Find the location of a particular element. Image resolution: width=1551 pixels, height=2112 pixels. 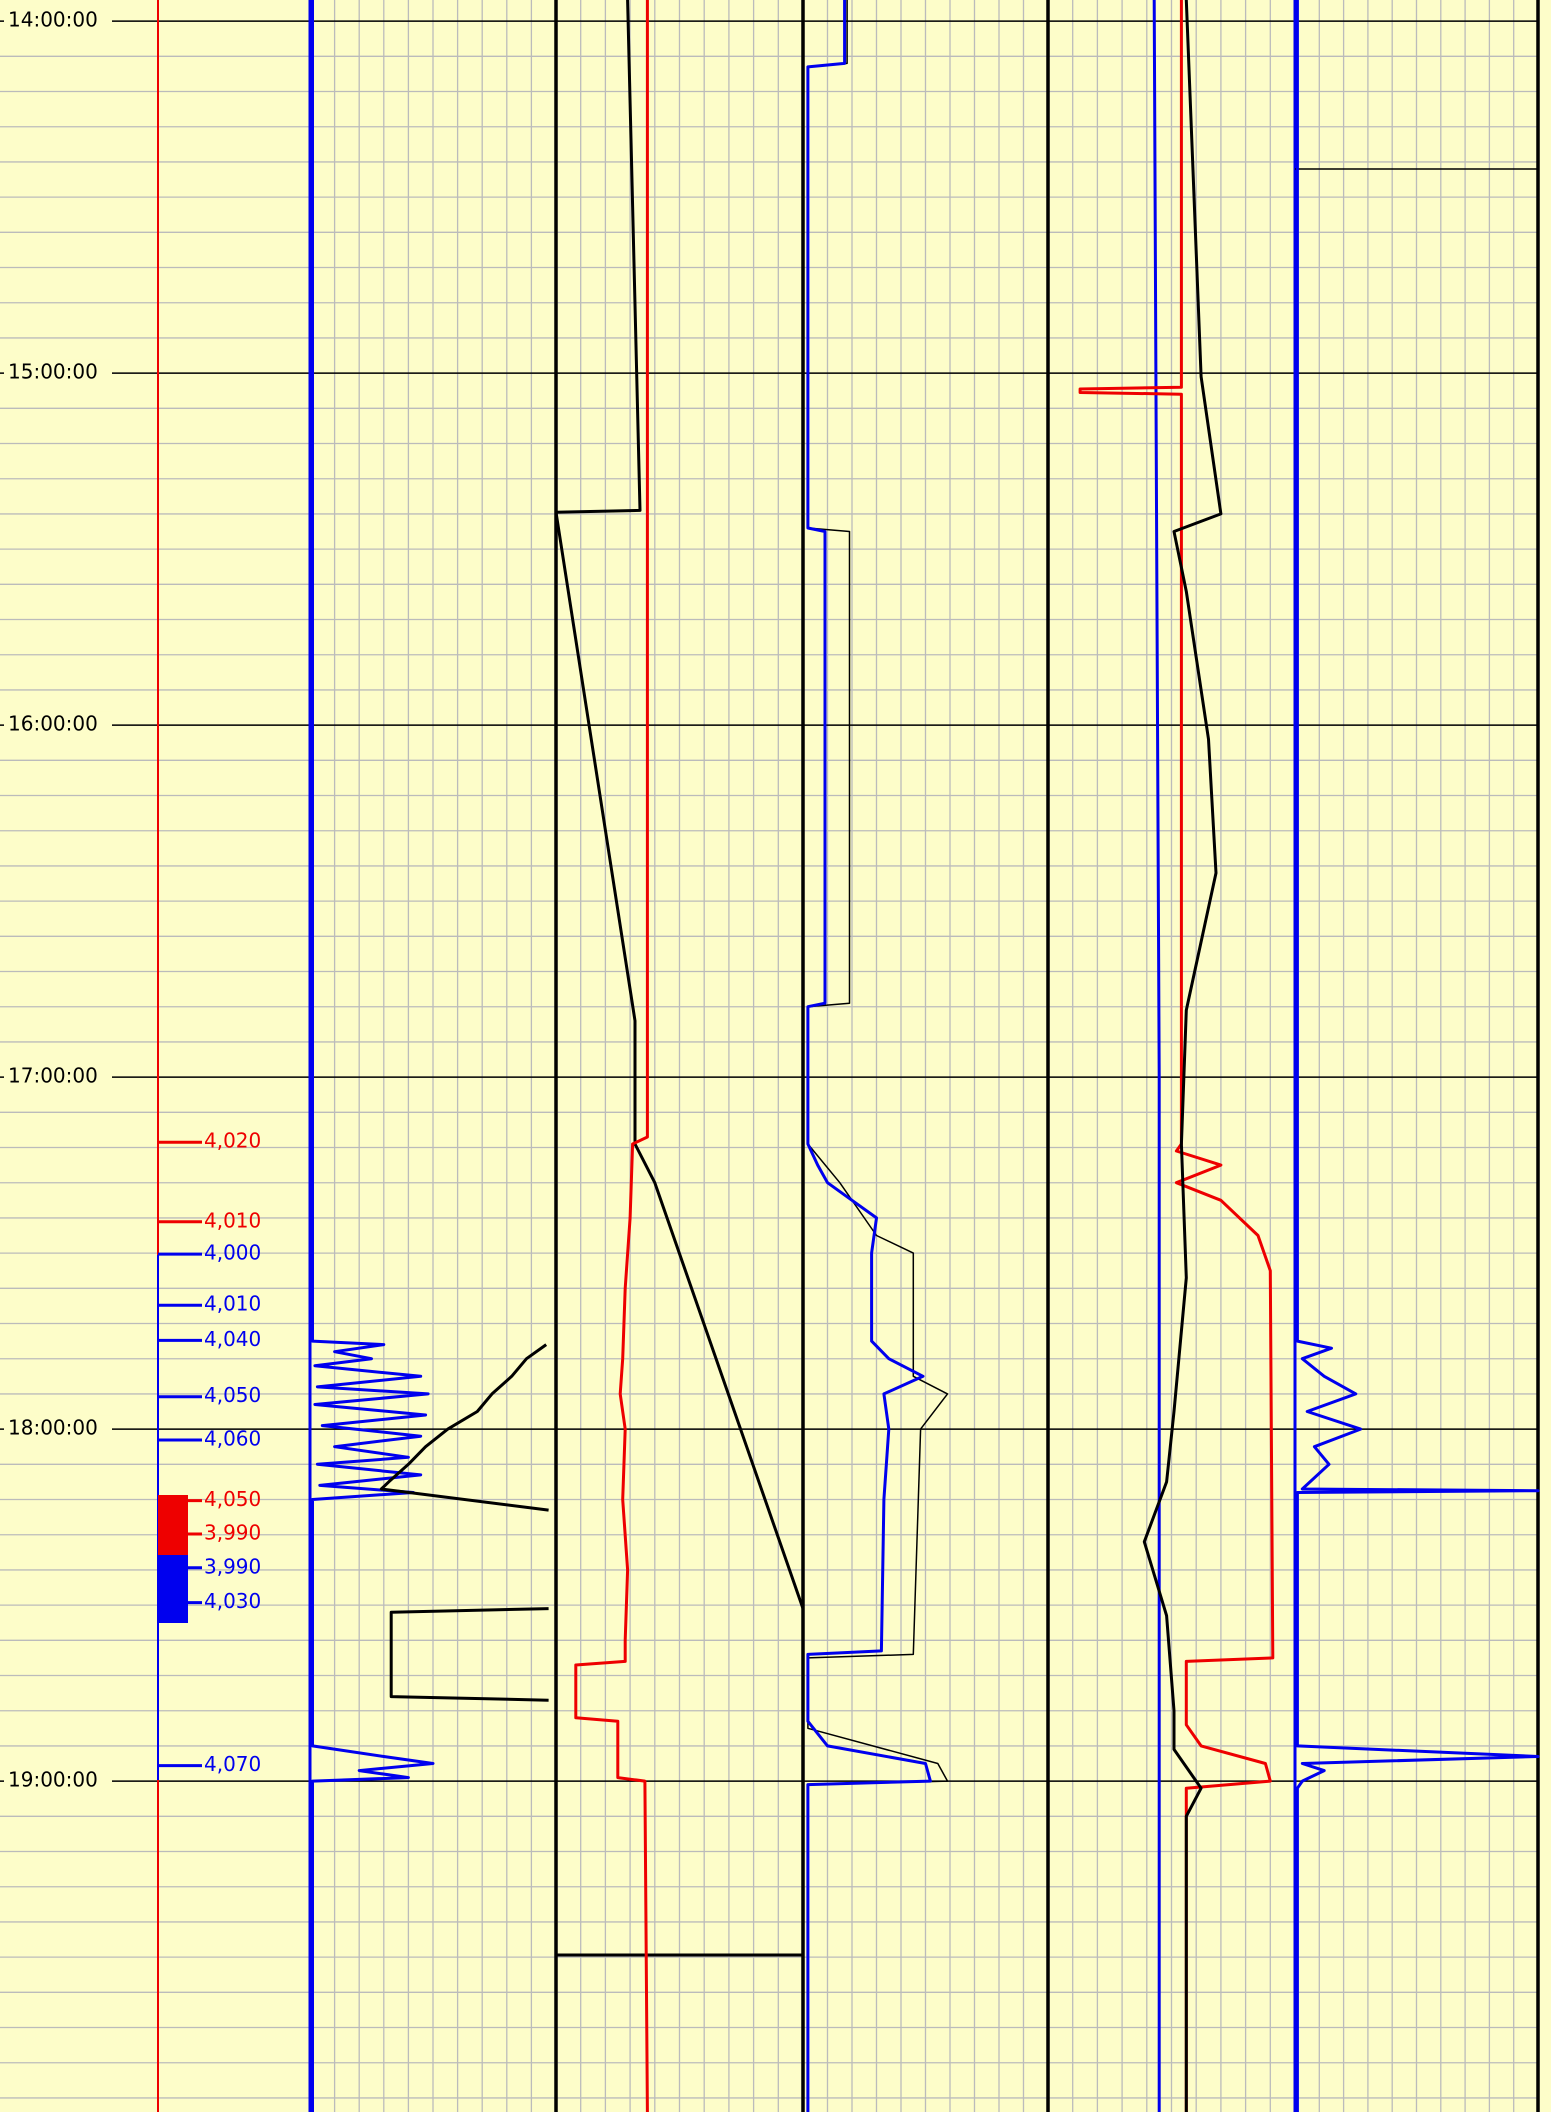

y-tick-label: 16:00:00 is located at coordinates (53, 724).